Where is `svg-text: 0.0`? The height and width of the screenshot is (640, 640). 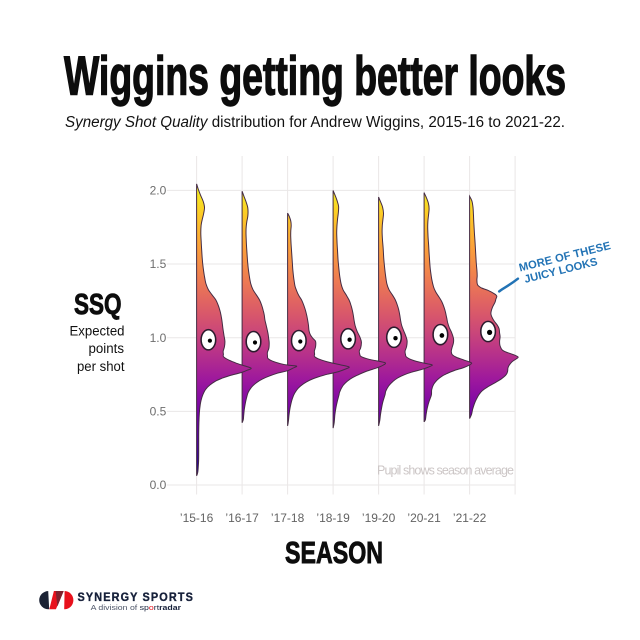
svg-text: 0.0 is located at coordinates (158, 485).